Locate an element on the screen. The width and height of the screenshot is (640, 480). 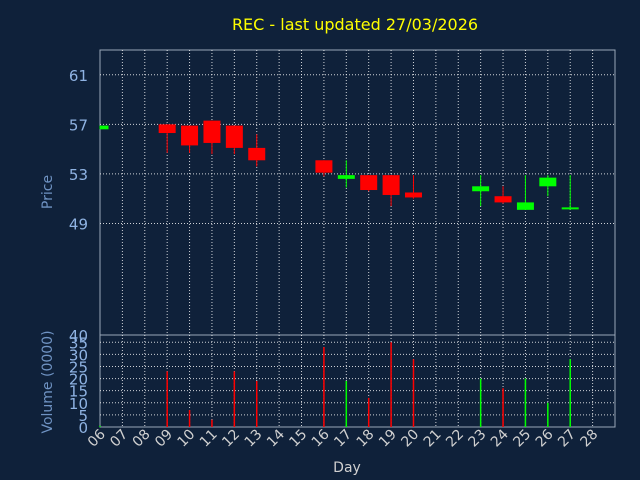
volume-tick-label: 20 is located at coordinates (78, 380).